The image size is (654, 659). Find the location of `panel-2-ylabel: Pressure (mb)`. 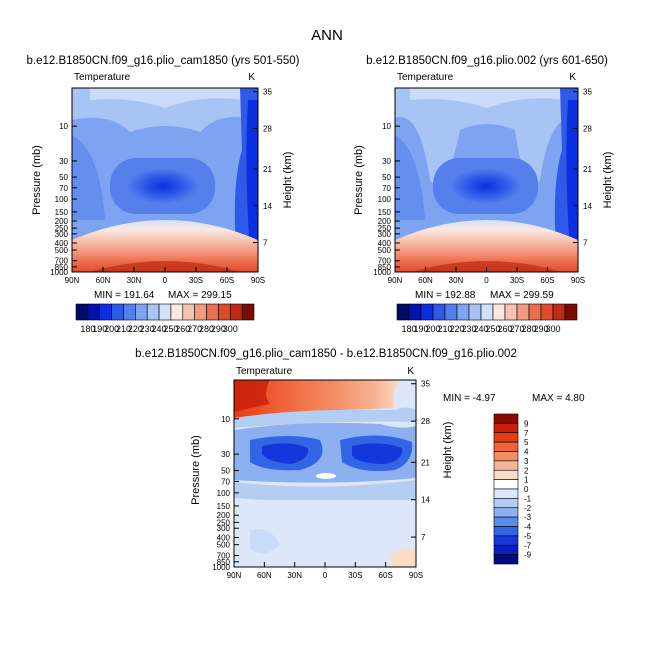

panel-2-ylabel: Pressure (mb) is located at coordinates (359, 180).